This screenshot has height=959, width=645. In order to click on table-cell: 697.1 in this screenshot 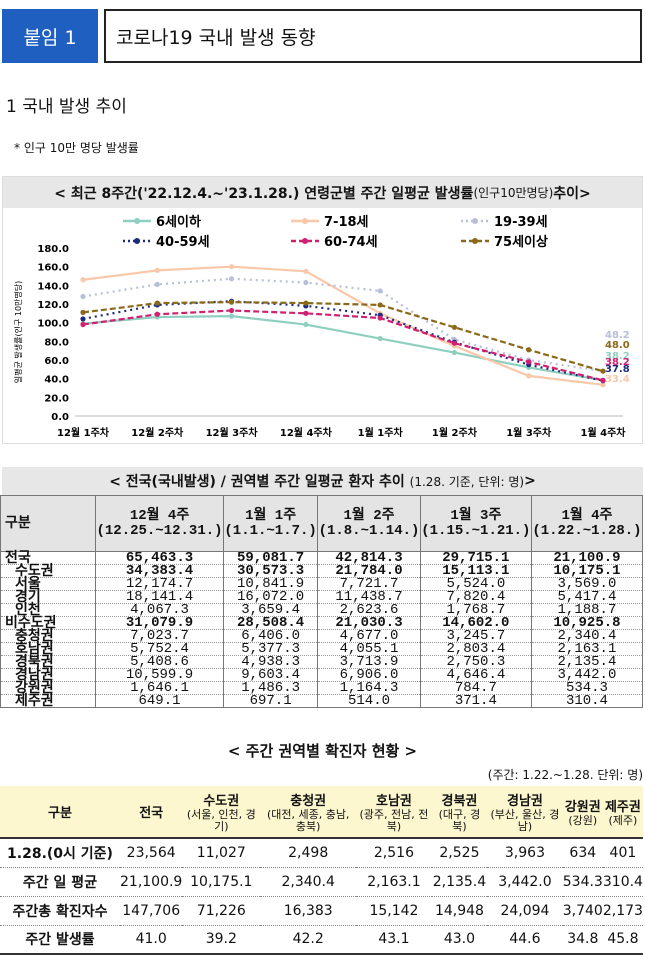, I will do `click(271, 701)`.